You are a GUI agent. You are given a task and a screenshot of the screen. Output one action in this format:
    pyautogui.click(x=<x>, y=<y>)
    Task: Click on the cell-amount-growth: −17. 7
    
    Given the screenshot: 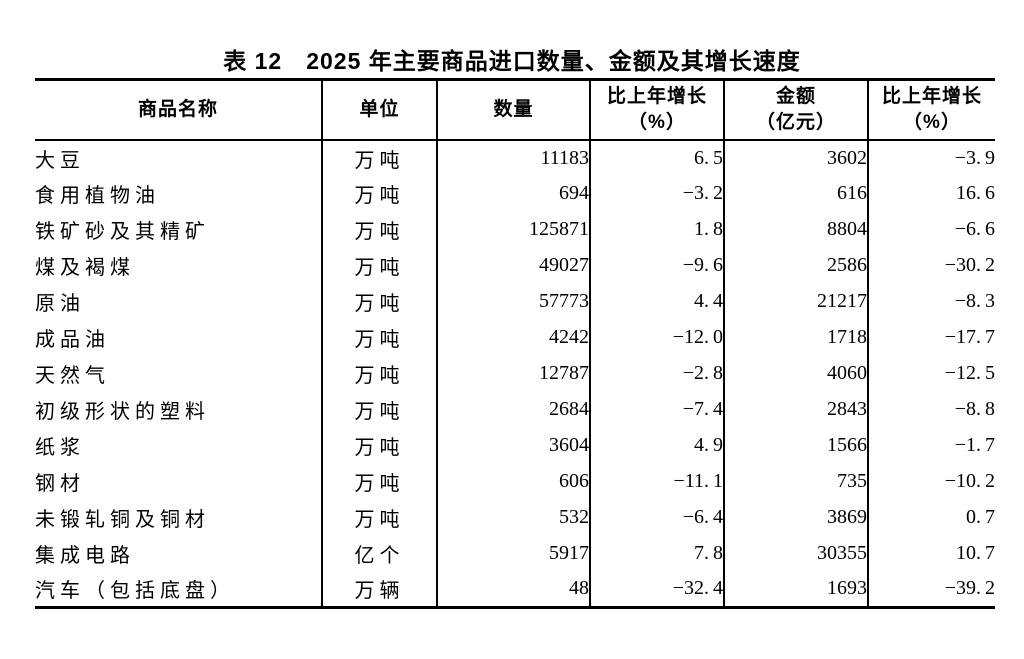 What is the action you would take?
    pyautogui.click(x=969, y=337)
    